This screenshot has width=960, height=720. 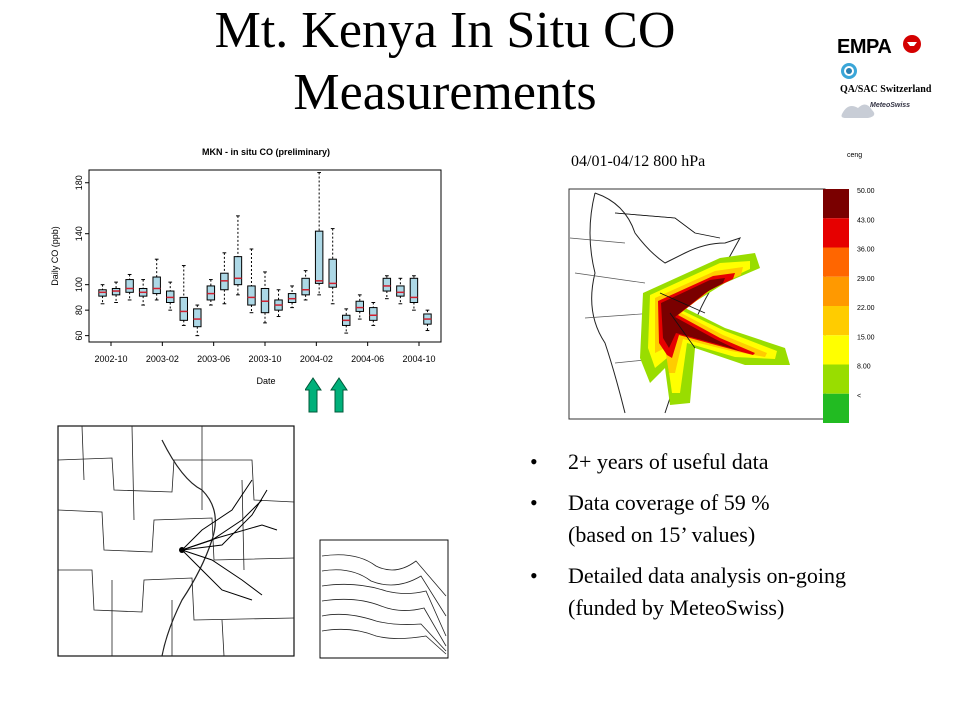 What do you see at coordinates (264, 359) in the screenshot?
I see `x-tick-label: 2003-10` at bounding box center [264, 359].